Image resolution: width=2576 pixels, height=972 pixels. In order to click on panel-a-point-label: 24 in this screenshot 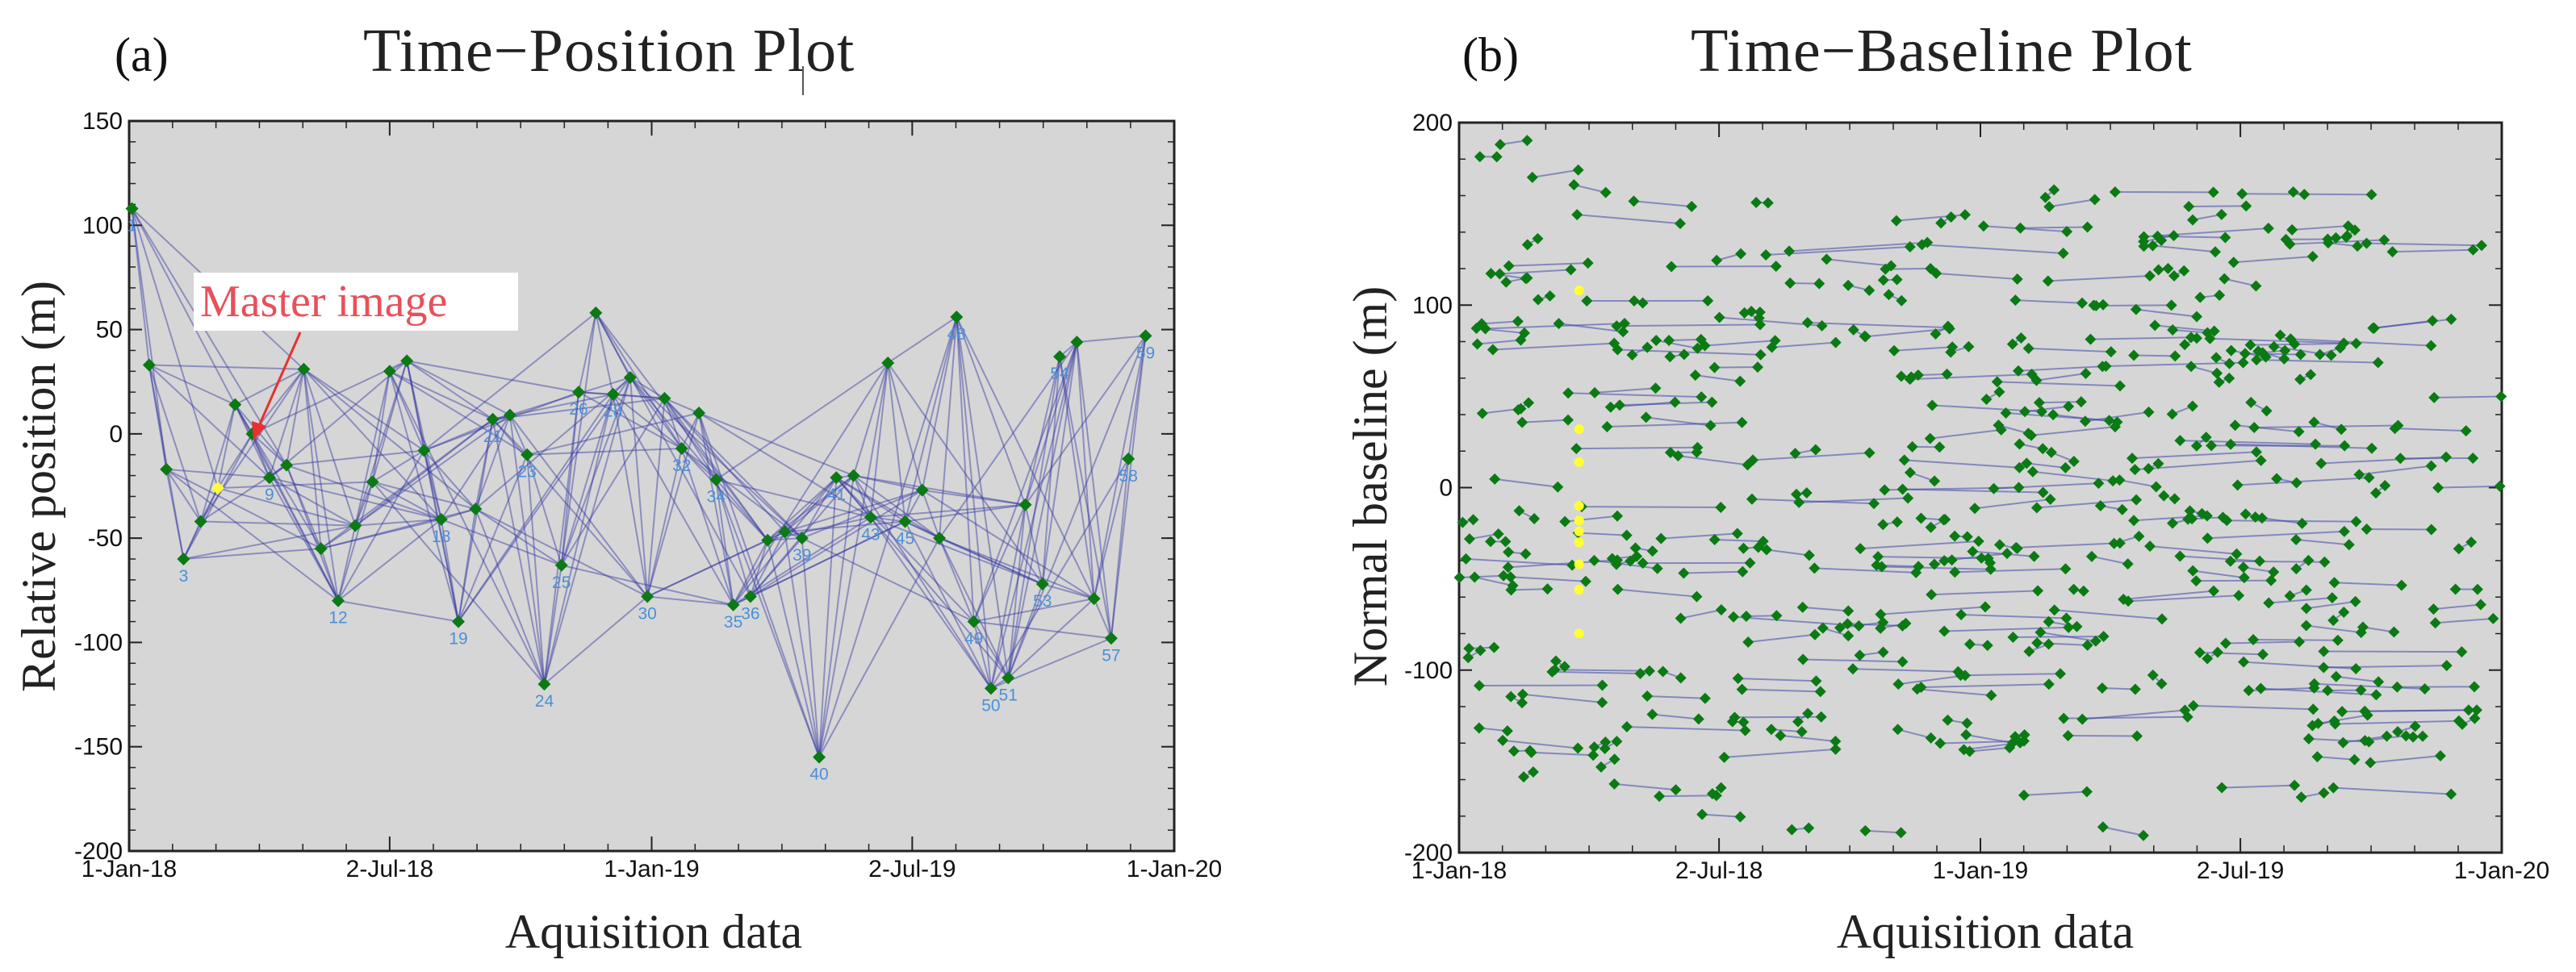, I will do `click(544, 702)`.